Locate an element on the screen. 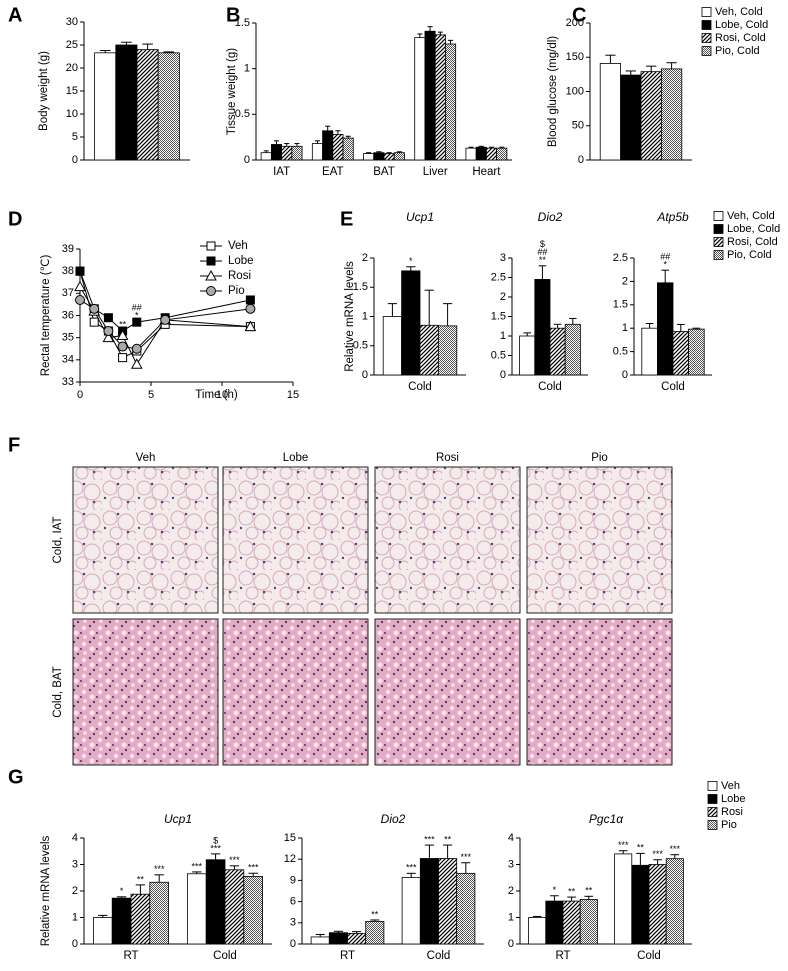 This screenshot has height=971, width=788. y-tick-label: 100 is located at coordinates (575, 91).